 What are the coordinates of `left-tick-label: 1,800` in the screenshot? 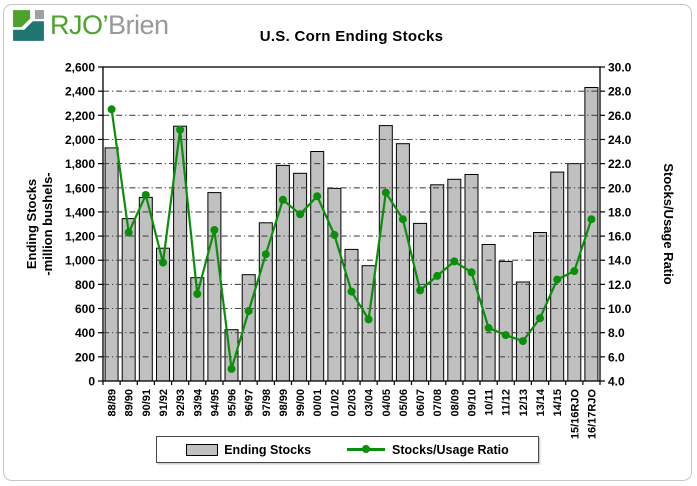 It's located at (80, 164).